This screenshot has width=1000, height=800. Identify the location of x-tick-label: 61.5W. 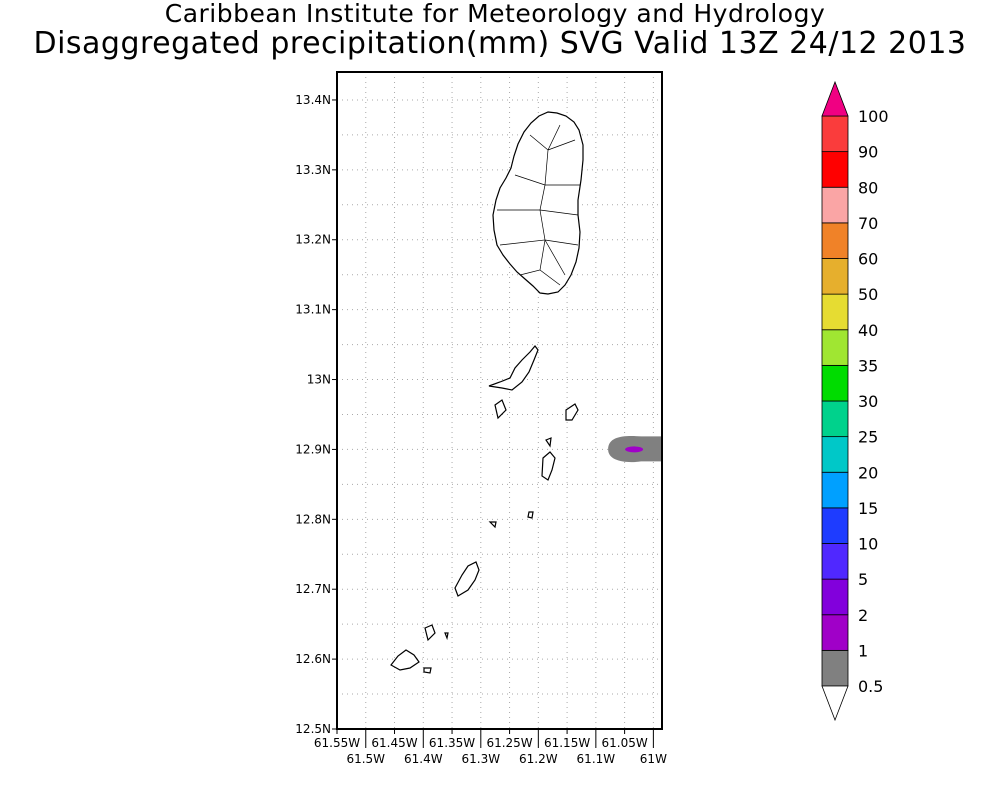
(365, 759).